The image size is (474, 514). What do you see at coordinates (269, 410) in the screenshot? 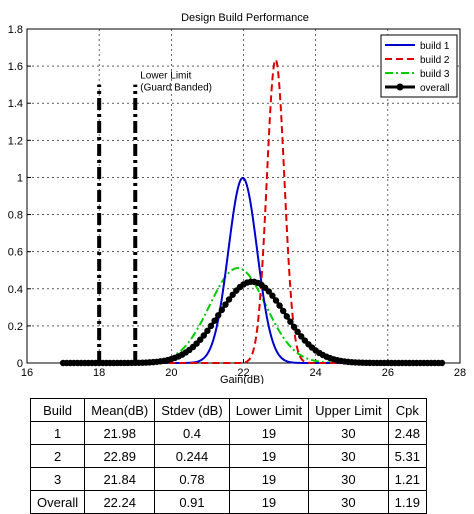
I see `header-lower-limit: Lower Limit` at bounding box center [269, 410].